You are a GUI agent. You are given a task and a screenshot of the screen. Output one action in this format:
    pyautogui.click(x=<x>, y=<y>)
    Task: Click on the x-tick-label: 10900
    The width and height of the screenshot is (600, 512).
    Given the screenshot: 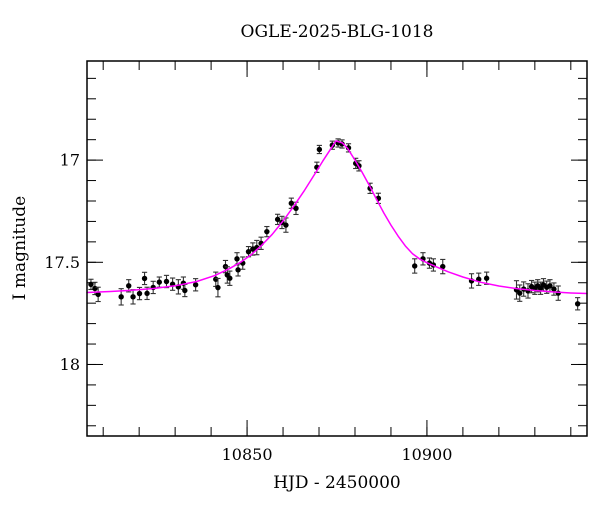 What is the action you would take?
    pyautogui.click(x=426, y=454)
    